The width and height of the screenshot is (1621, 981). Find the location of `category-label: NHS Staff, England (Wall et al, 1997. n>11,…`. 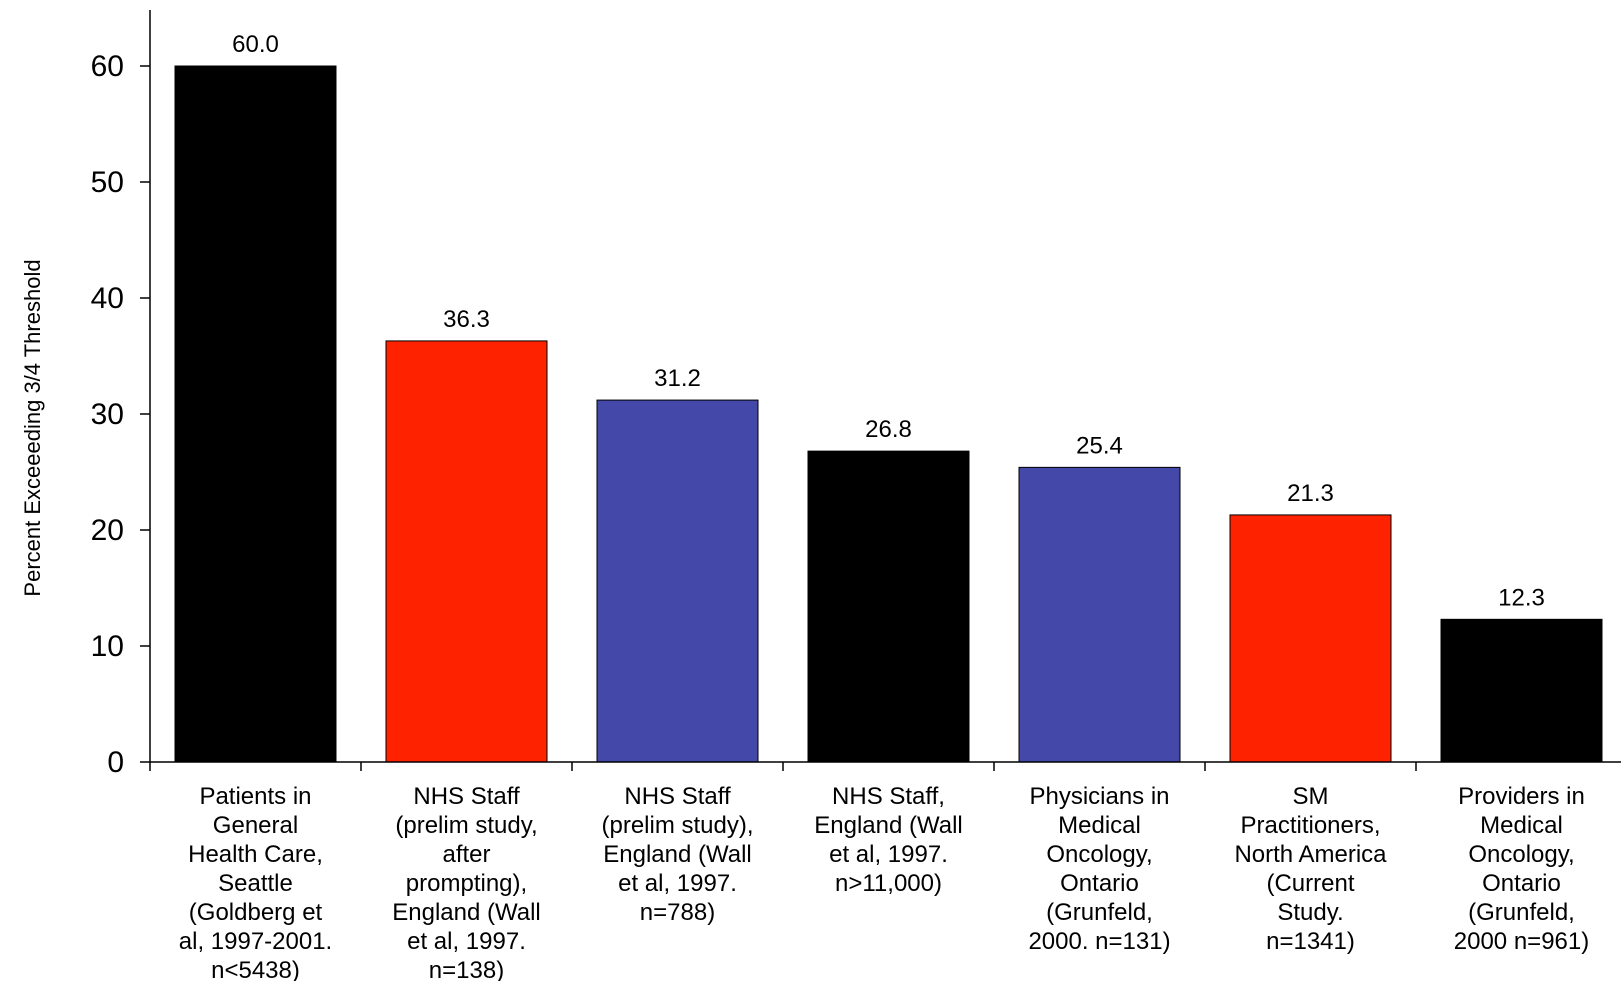

category-label: NHS Staff, England (Wall et al, 1997. n>11,… is located at coordinates (888, 840).